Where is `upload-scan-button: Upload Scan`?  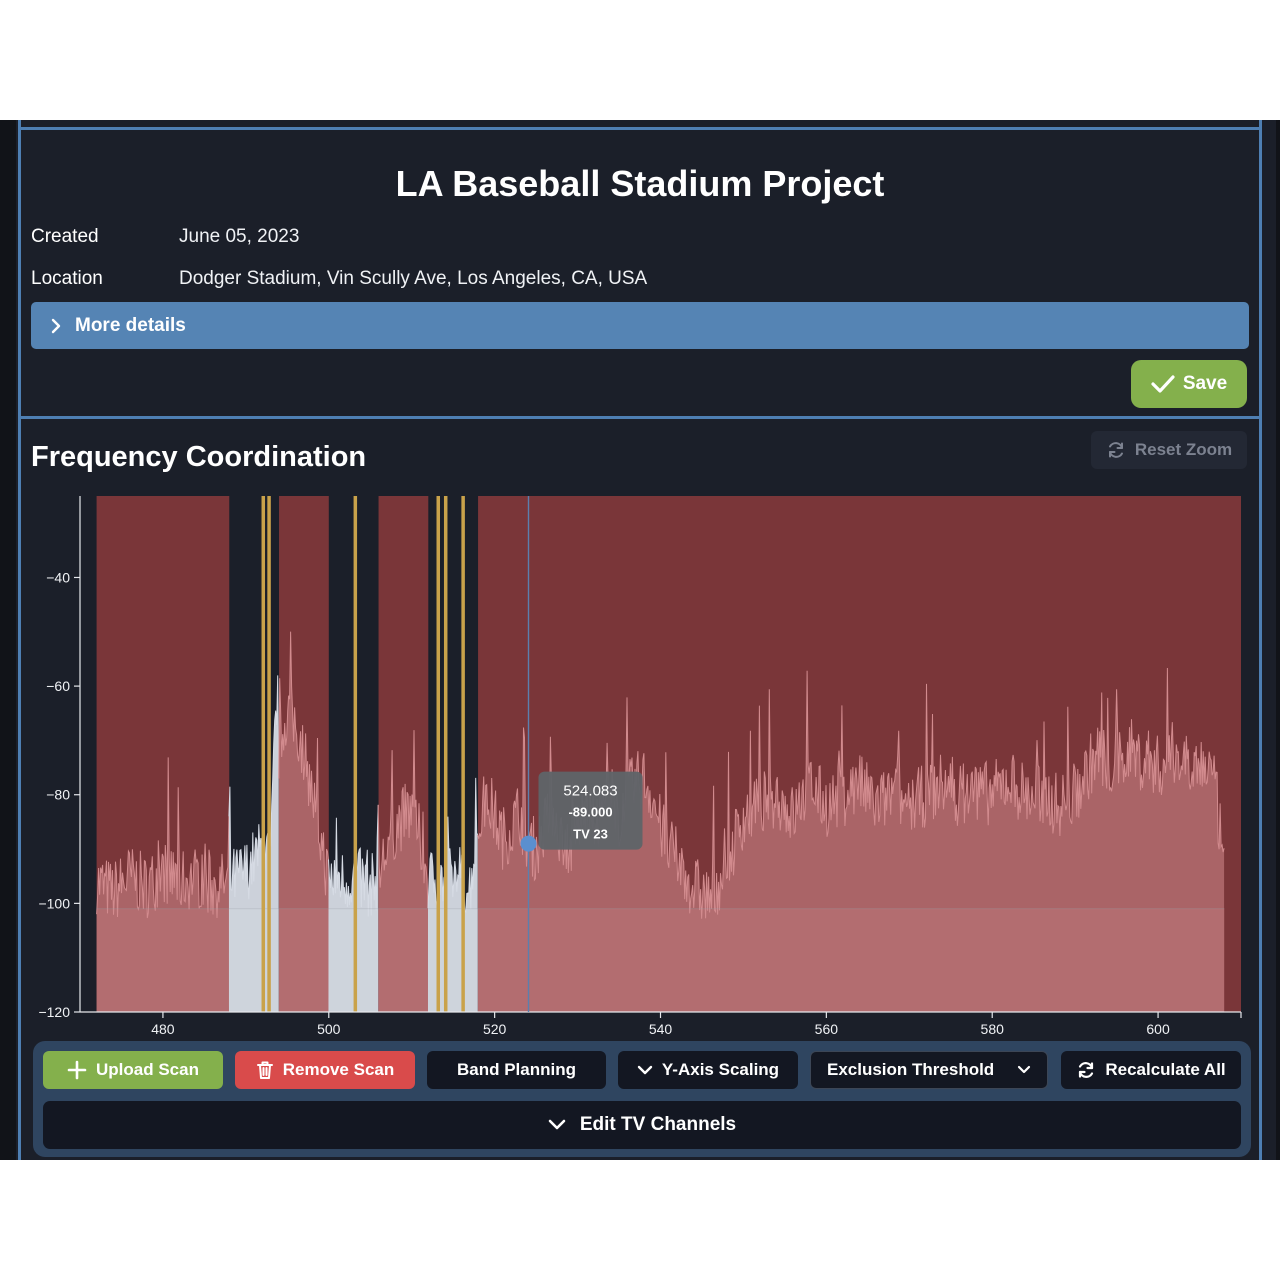 upload-scan-button: Upload Scan is located at coordinates (133, 1070).